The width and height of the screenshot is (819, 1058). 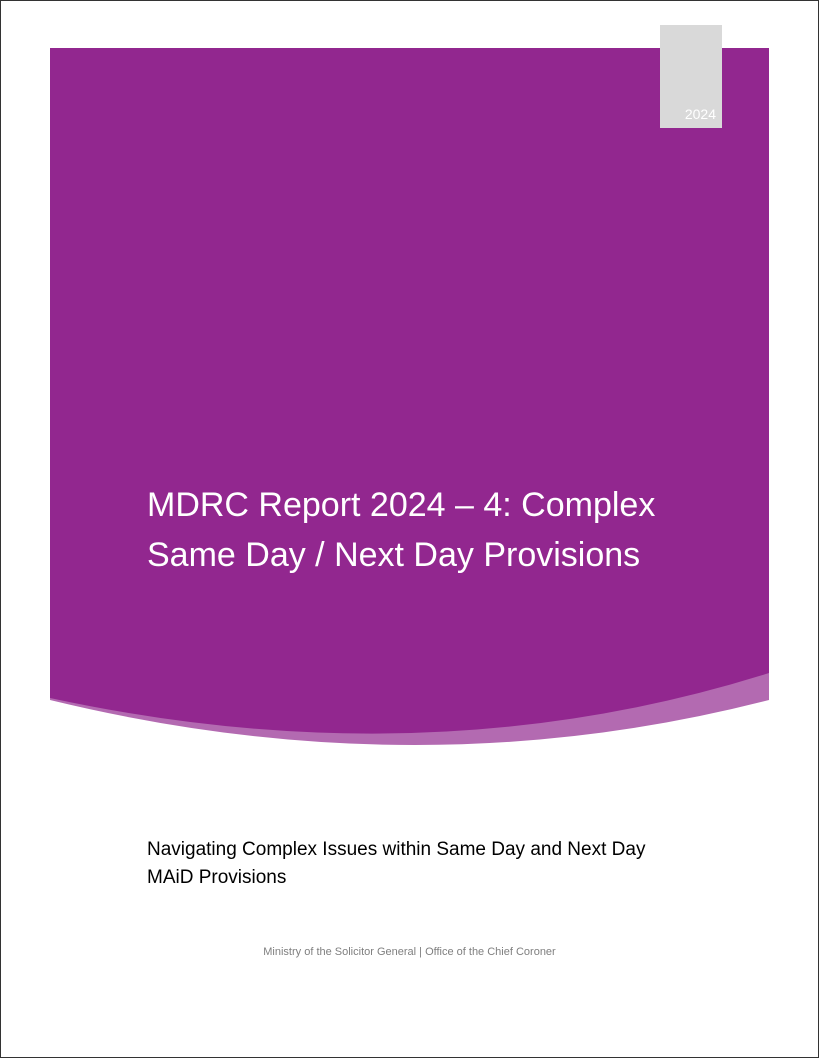 I want to click on year-tab: 2024, so click(x=691, y=76).